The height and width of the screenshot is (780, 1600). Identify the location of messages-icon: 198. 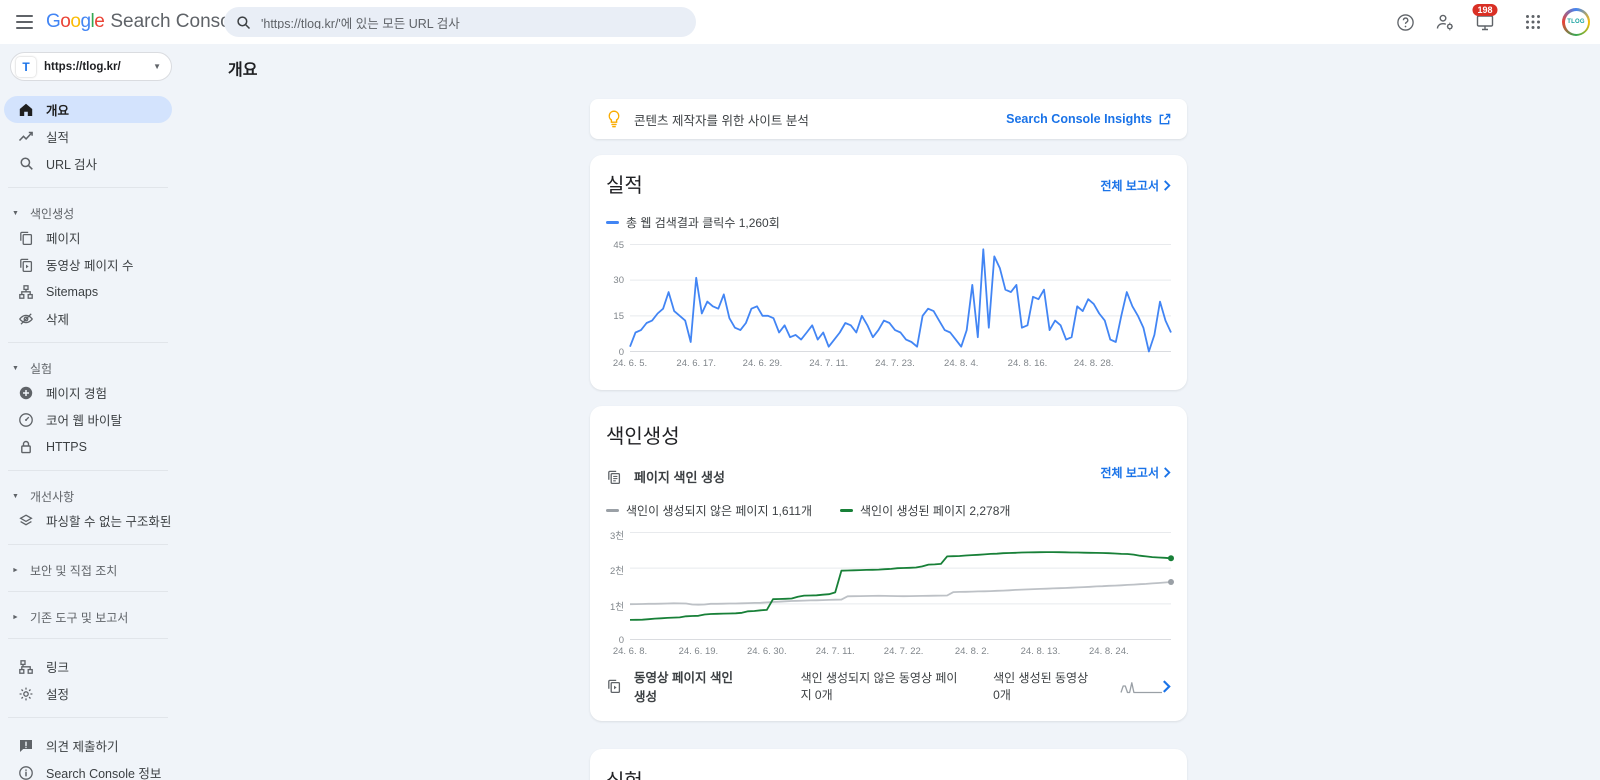
(1485, 18).